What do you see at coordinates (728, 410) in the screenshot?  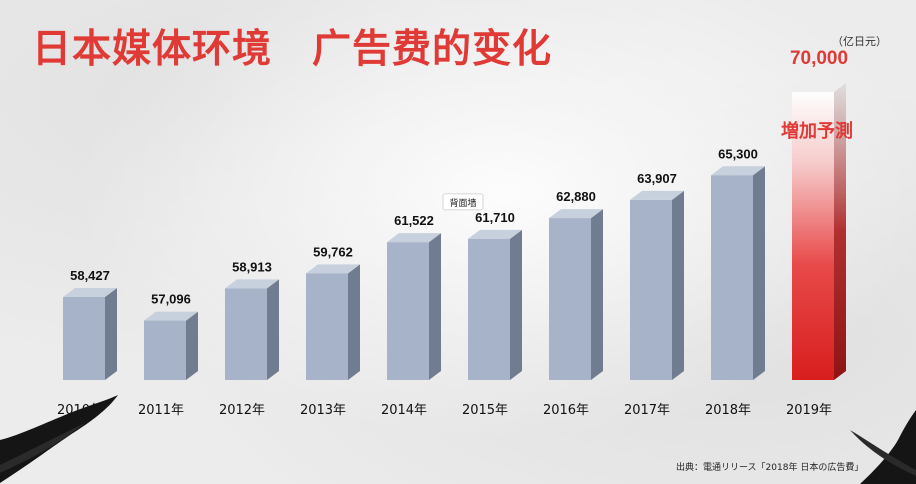 I see `category-label: 2018年` at bounding box center [728, 410].